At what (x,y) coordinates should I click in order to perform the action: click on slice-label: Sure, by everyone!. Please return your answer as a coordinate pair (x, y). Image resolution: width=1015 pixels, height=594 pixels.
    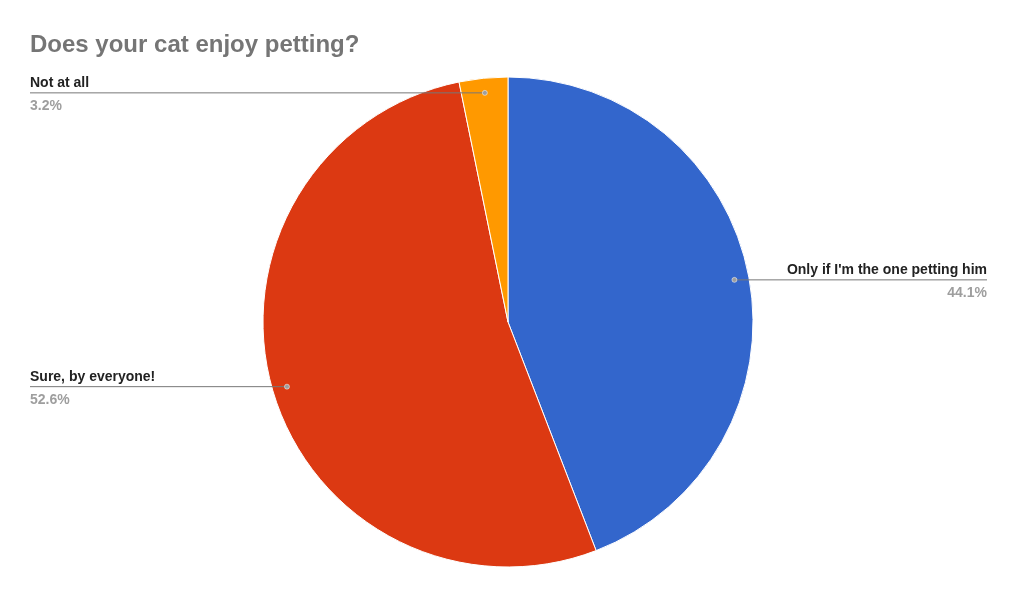
    Looking at the image, I should click on (93, 375).